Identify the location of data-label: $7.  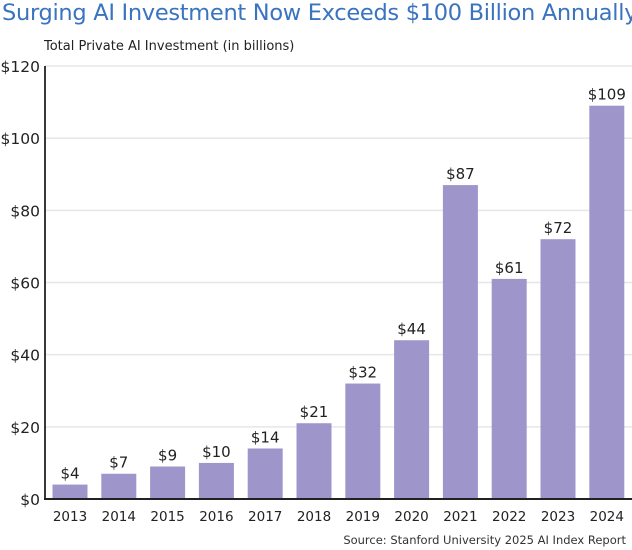
(118, 463).